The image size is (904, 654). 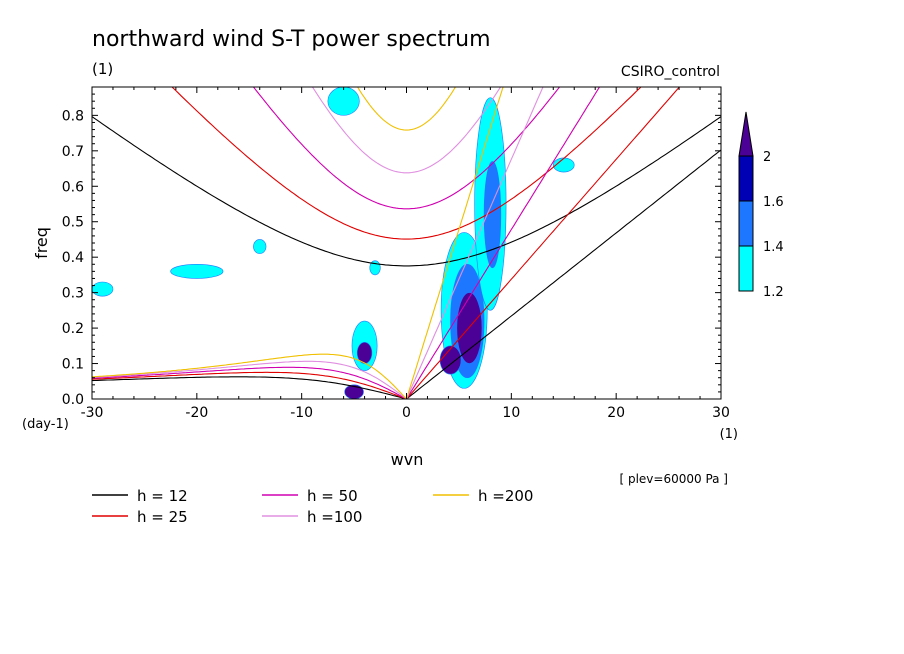 I want to click on x-tick-label: 30, so click(x=721, y=413).